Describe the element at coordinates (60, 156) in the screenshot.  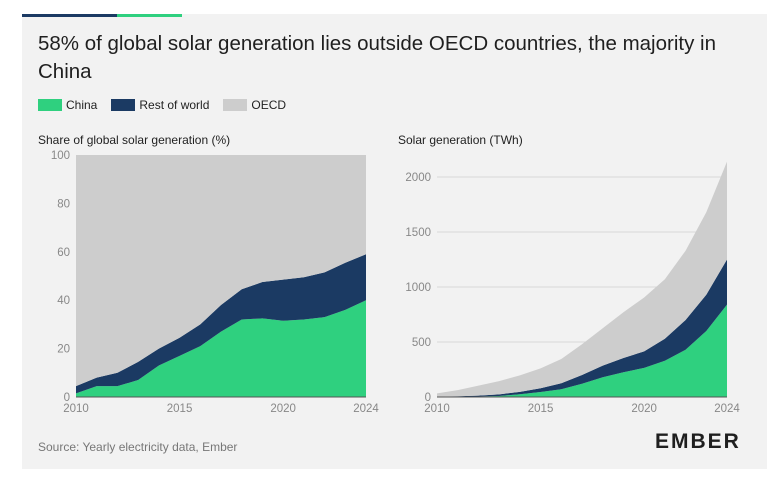
I see `left-y-tick-100: 100` at that location.